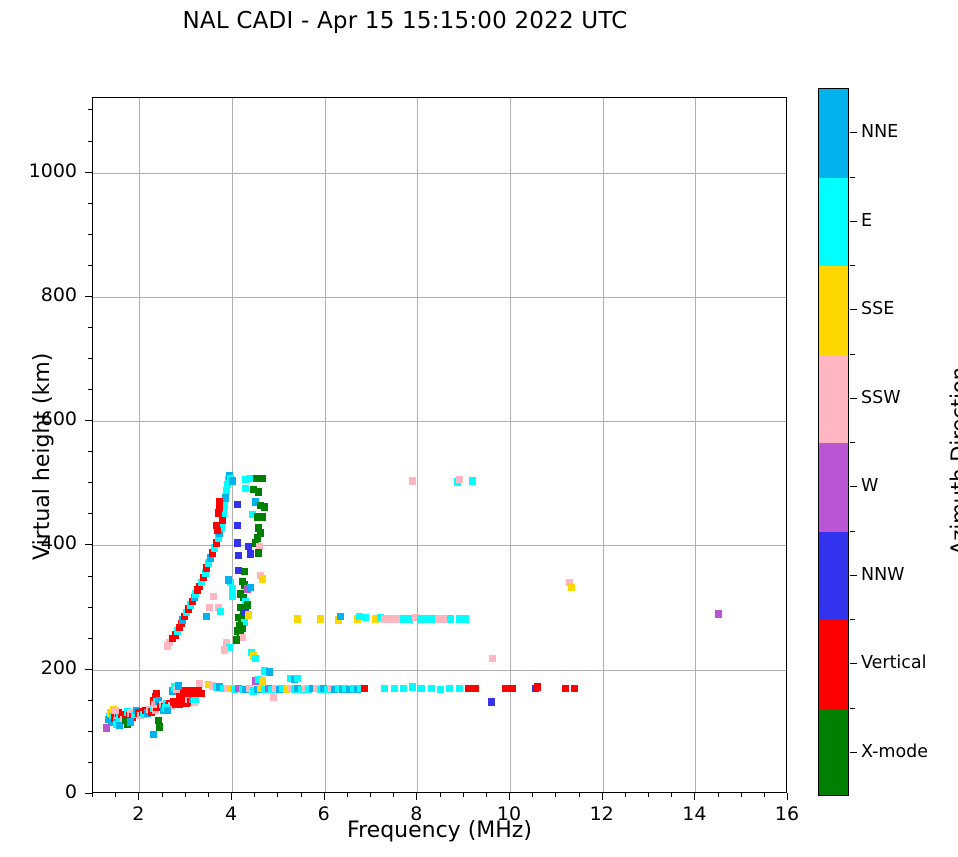  I want to click on colorbar-segment-ssw, so click(833, 399).